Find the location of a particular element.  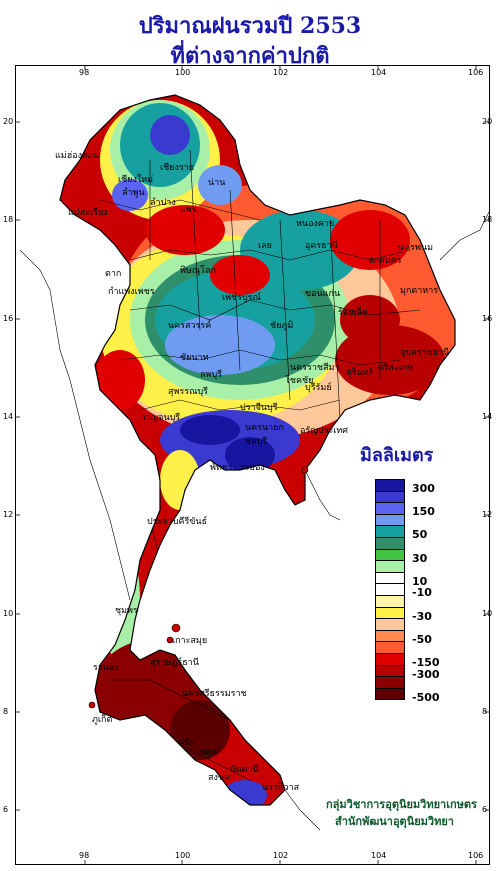

province-label: เลย is located at coordinates (265, 246).